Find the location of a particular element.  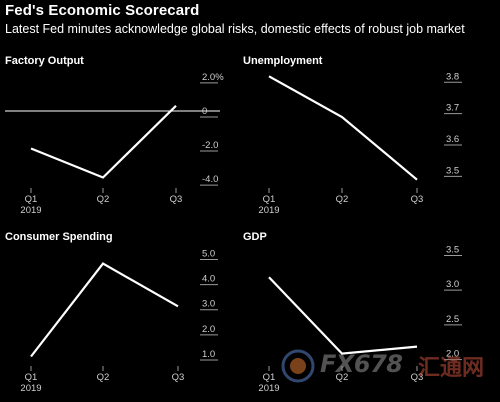

y-tick-label: 2.5 is located at coordinates (452, 319).